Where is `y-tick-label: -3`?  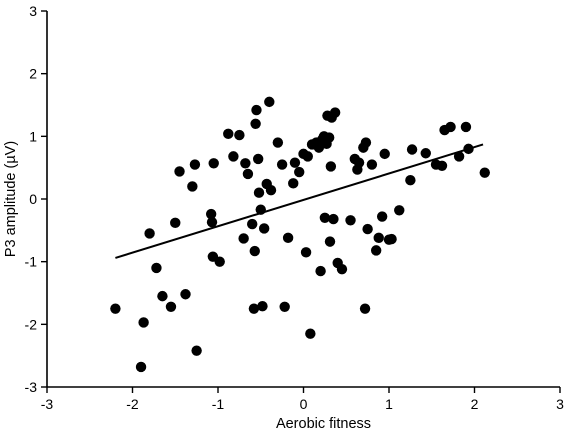
y-tick-label: -3 is located at coordinates (31, 387).